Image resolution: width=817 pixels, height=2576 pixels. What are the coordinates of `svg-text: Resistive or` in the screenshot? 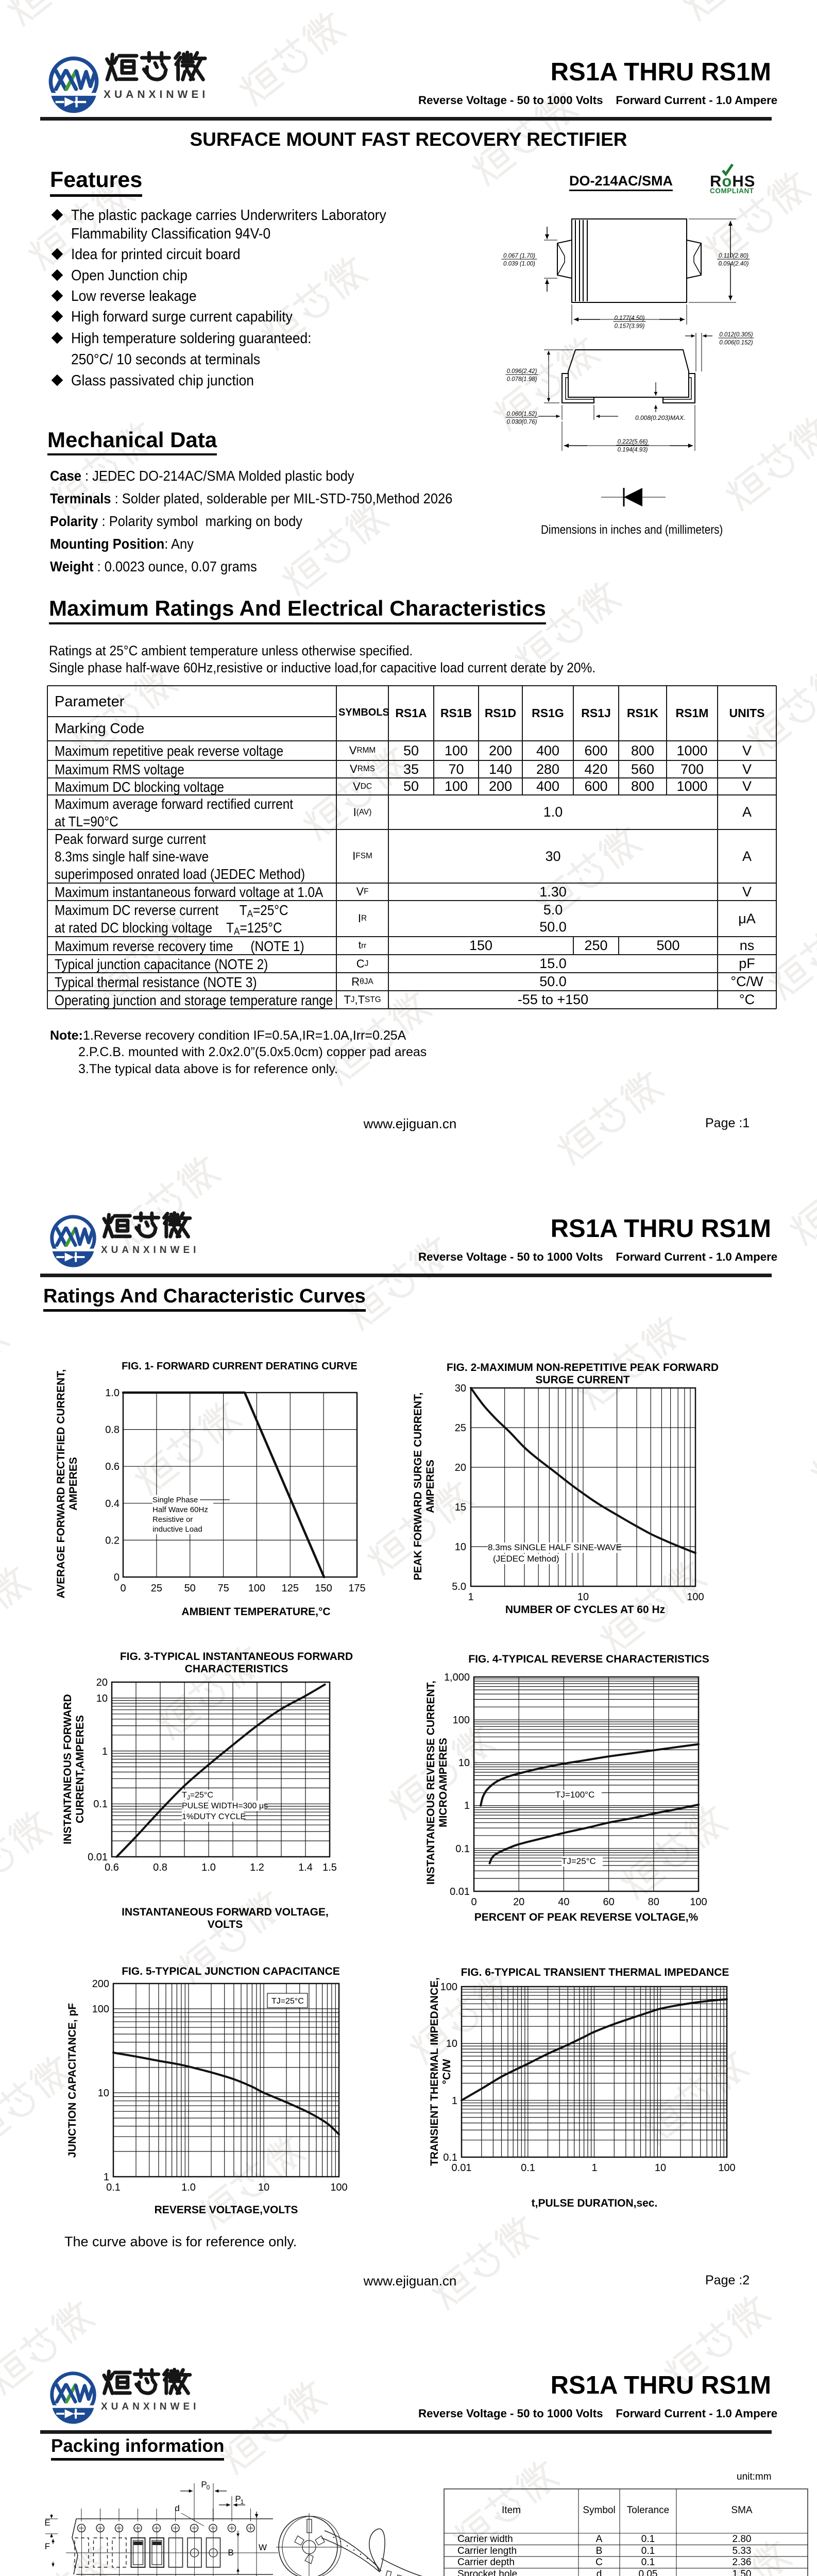 It's located at (172, 1519).